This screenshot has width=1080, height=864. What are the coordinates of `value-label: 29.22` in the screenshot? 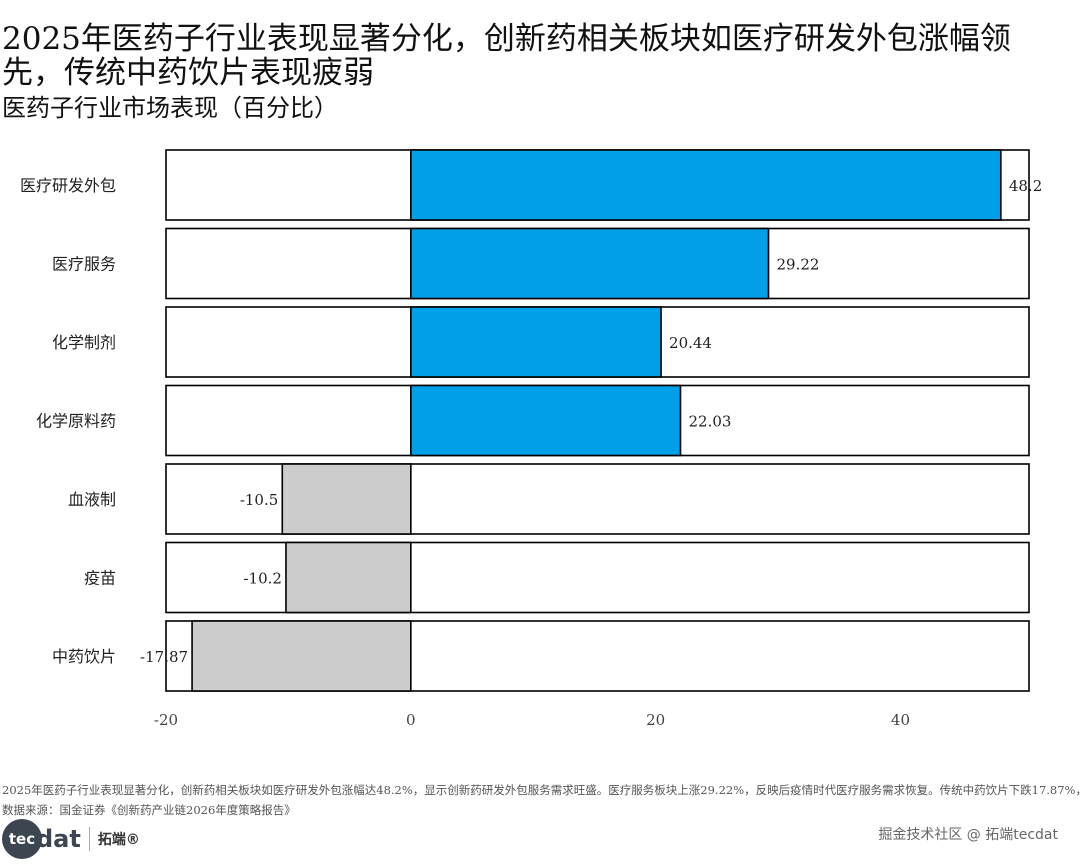 It's located at (798, 265).